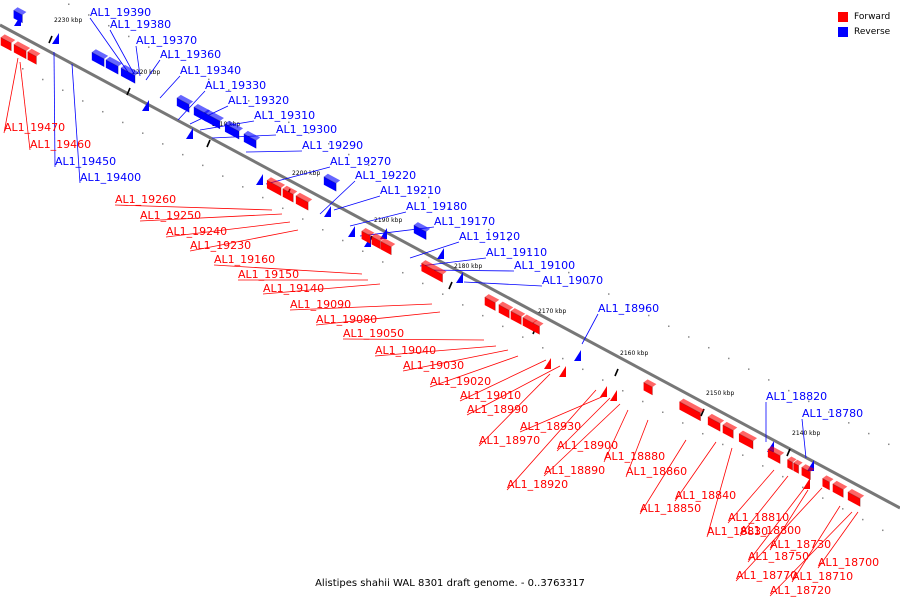  Describe the element at coordinates (433, 365) in the screenshot. I see `gene-label: AL1_19030` at that location.